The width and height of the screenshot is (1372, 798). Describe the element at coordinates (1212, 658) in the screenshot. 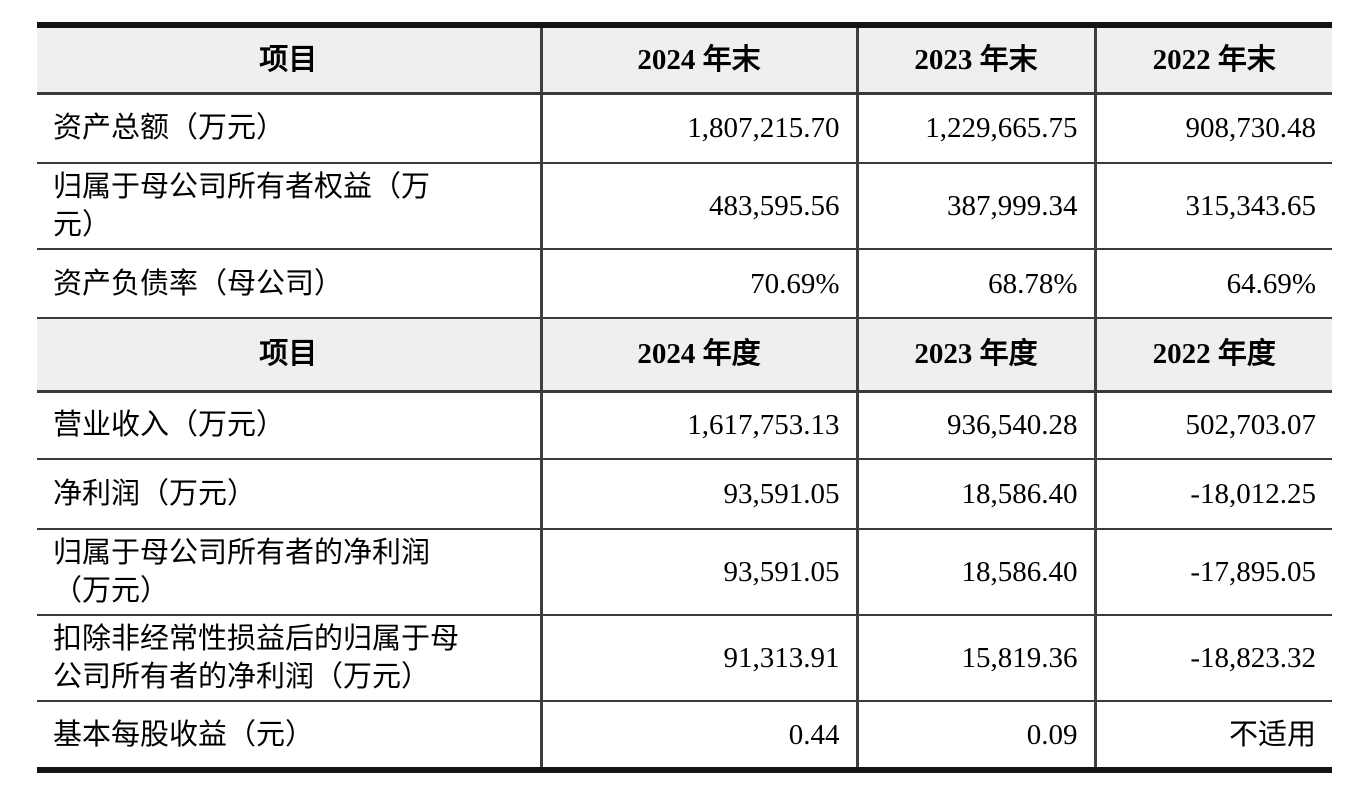

I see `cell-value-2022: -18,823.32` at that location.